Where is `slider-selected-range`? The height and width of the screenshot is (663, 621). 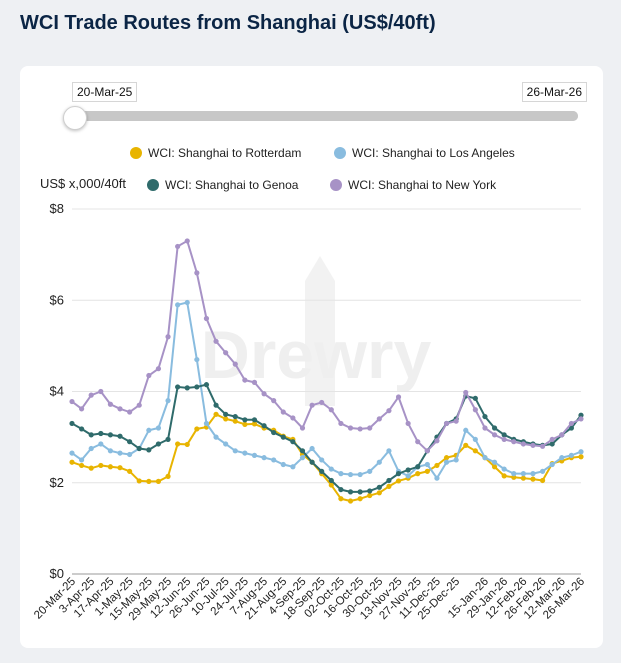
slider-selected-range is located at coordinates (326, 116).